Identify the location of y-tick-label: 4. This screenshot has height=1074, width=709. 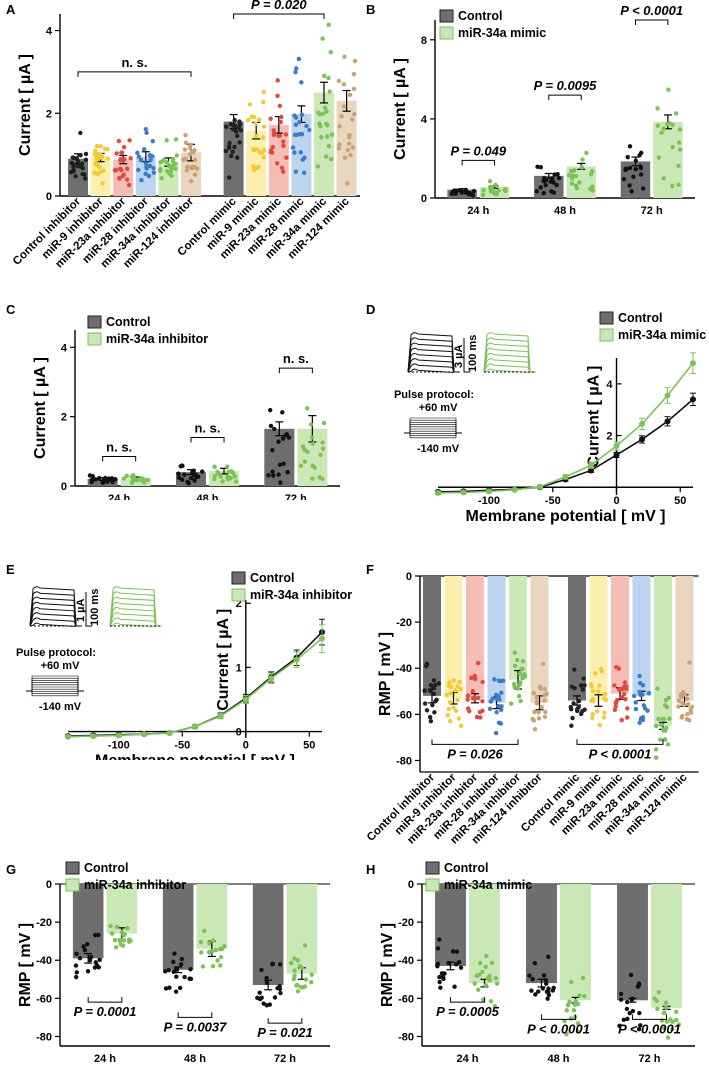
(609, 385).